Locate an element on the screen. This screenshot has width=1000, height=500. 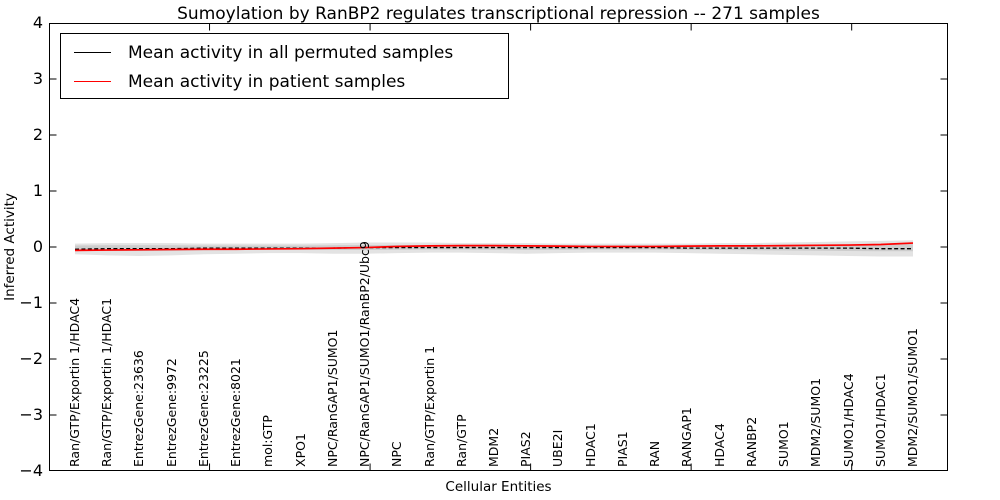
x-category-label: EntrezGene:8021 is located at coordinates (236, 412).